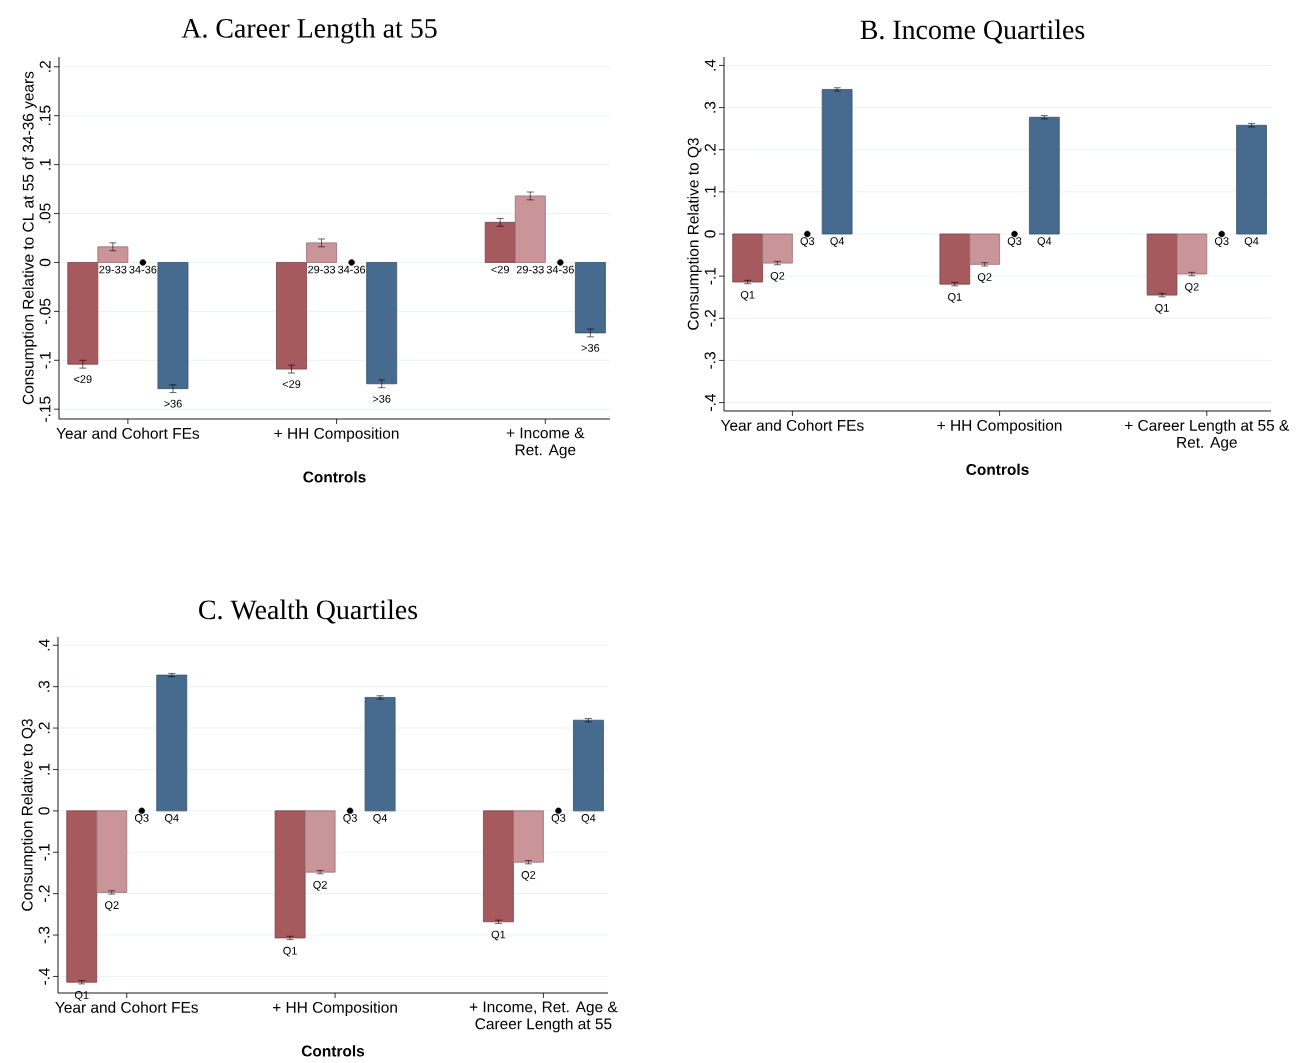  Describe the element at coordinates (143, 269) in the screenshot. I see `series-label: 34-36` at that location.